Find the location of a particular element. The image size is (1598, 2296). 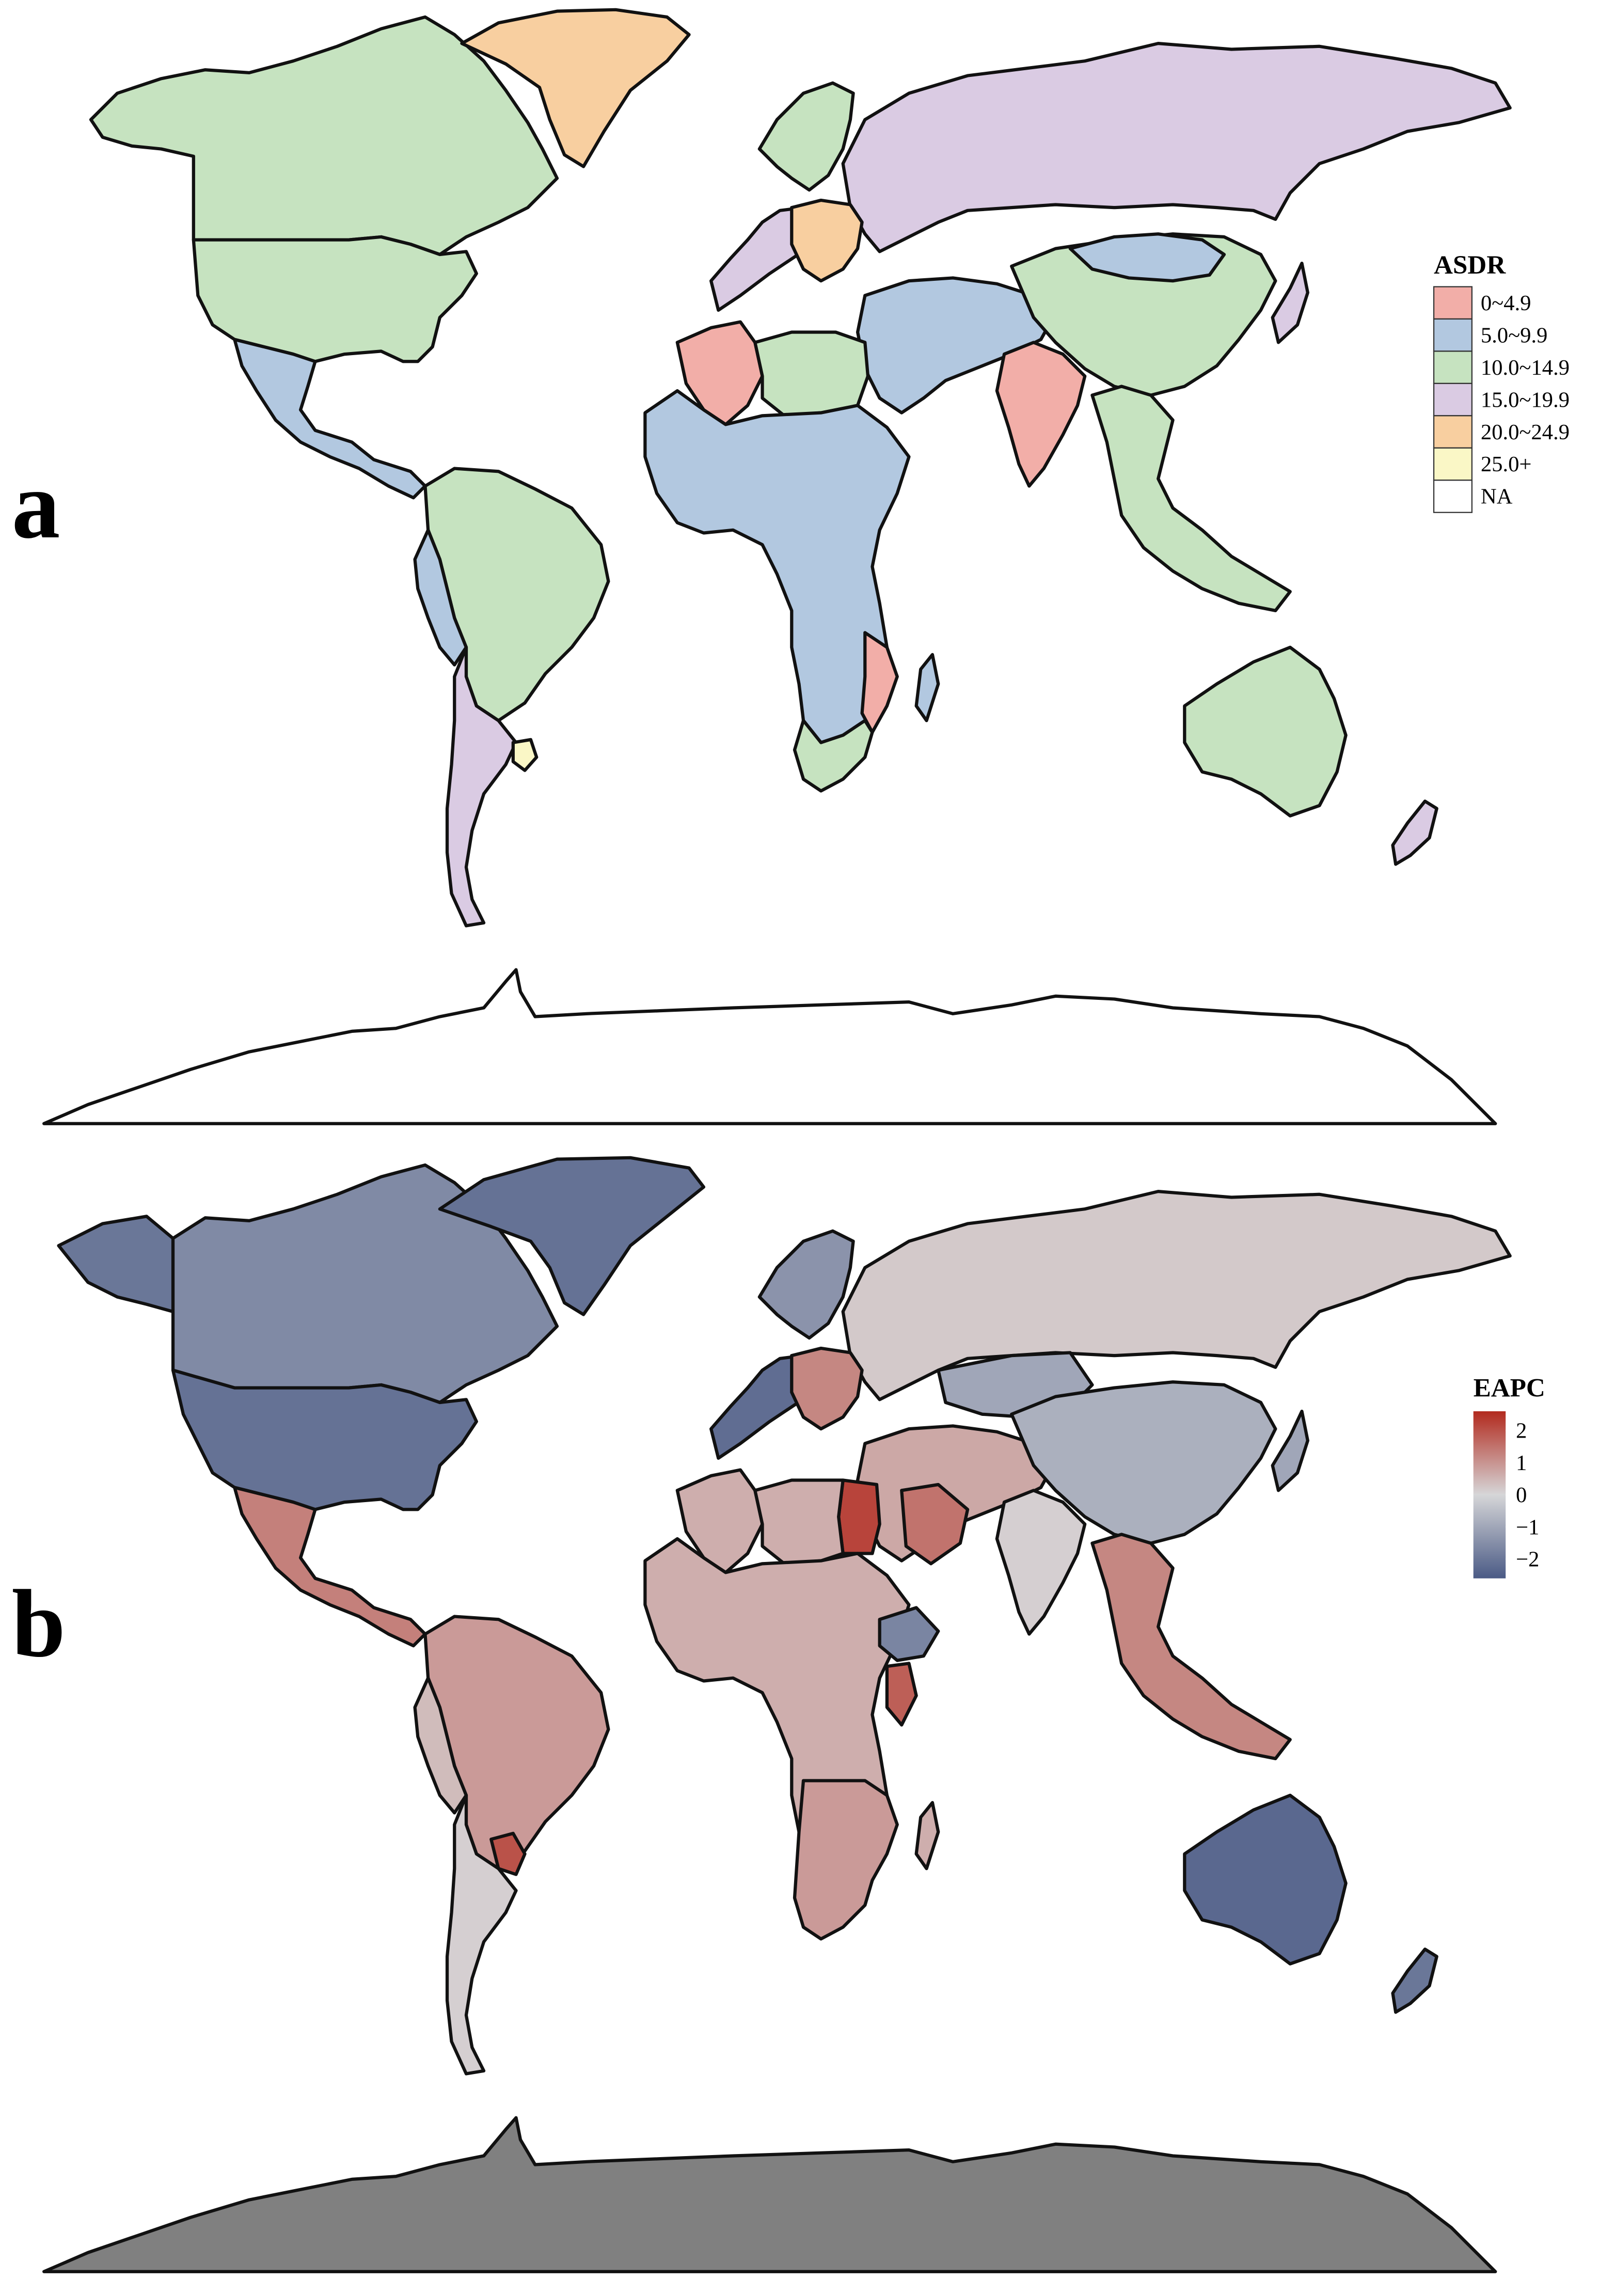

region-russia is located at coordinates (1176, 147).